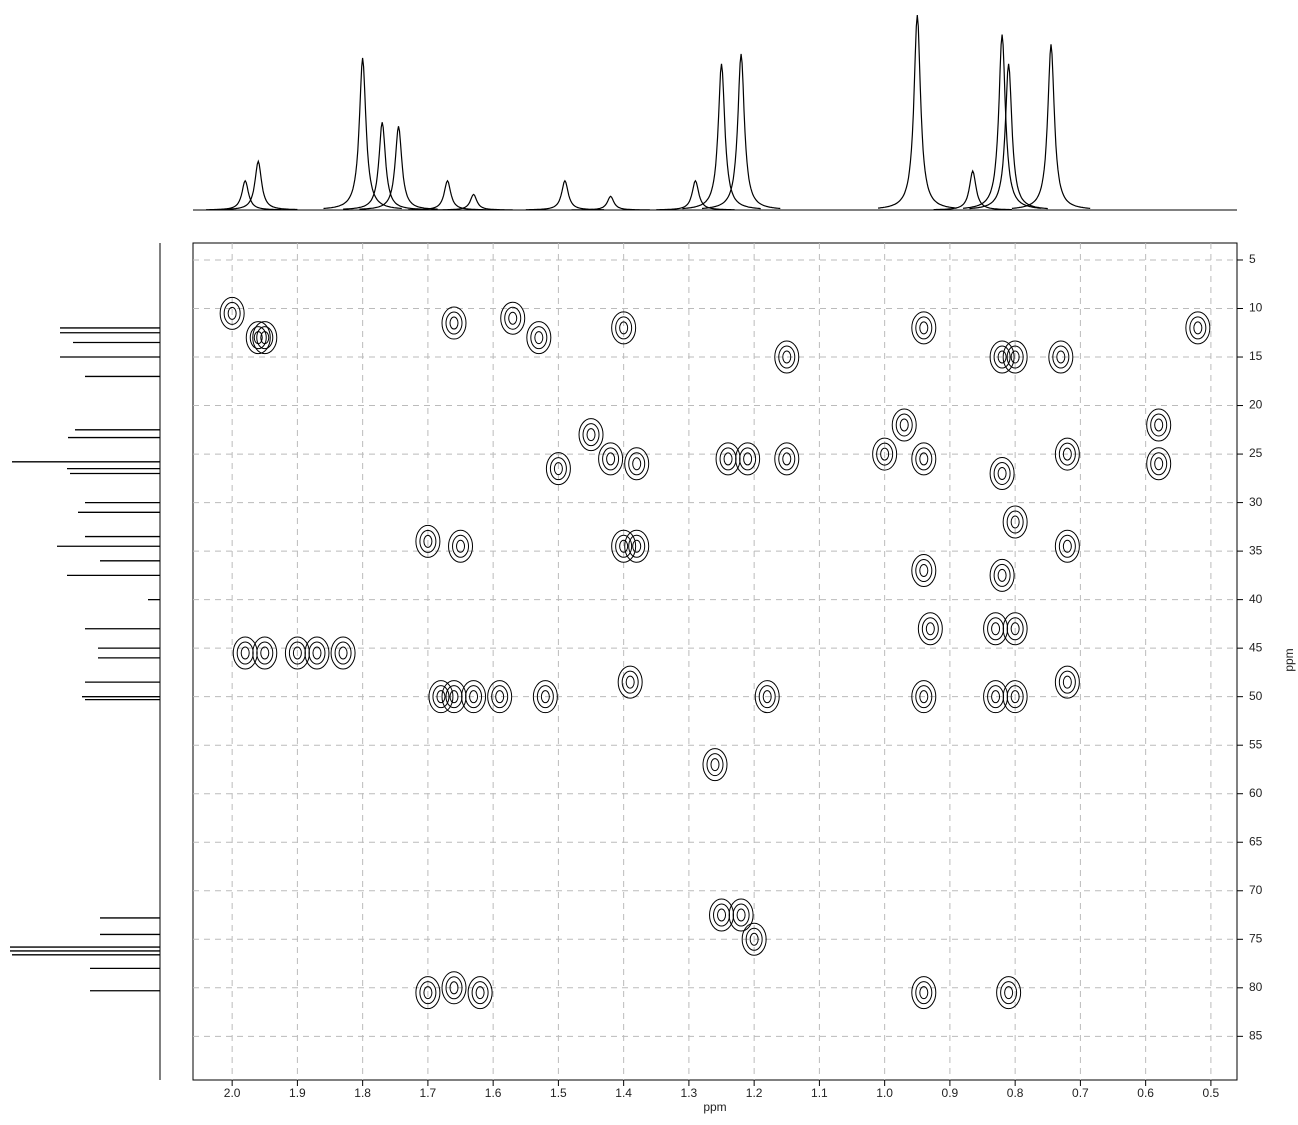 The width and height of the screenshot is (1298, 1125). What do you see at coordinates (1252, 259) in the screenshot?
I see `y-tick-label: 5` at bounding box center [1252, 259].